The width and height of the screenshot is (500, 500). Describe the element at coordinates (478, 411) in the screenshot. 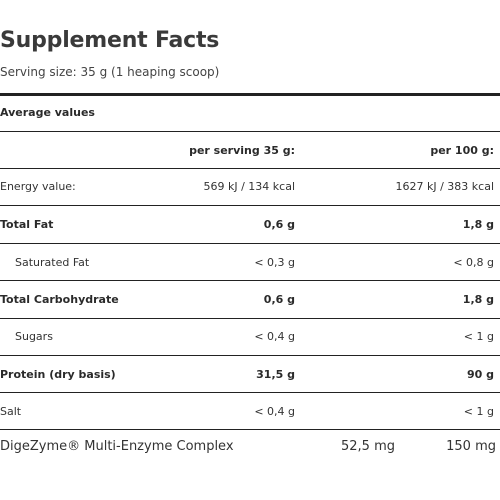

I see `row-value-salt-100g: < 1 g` at that location.